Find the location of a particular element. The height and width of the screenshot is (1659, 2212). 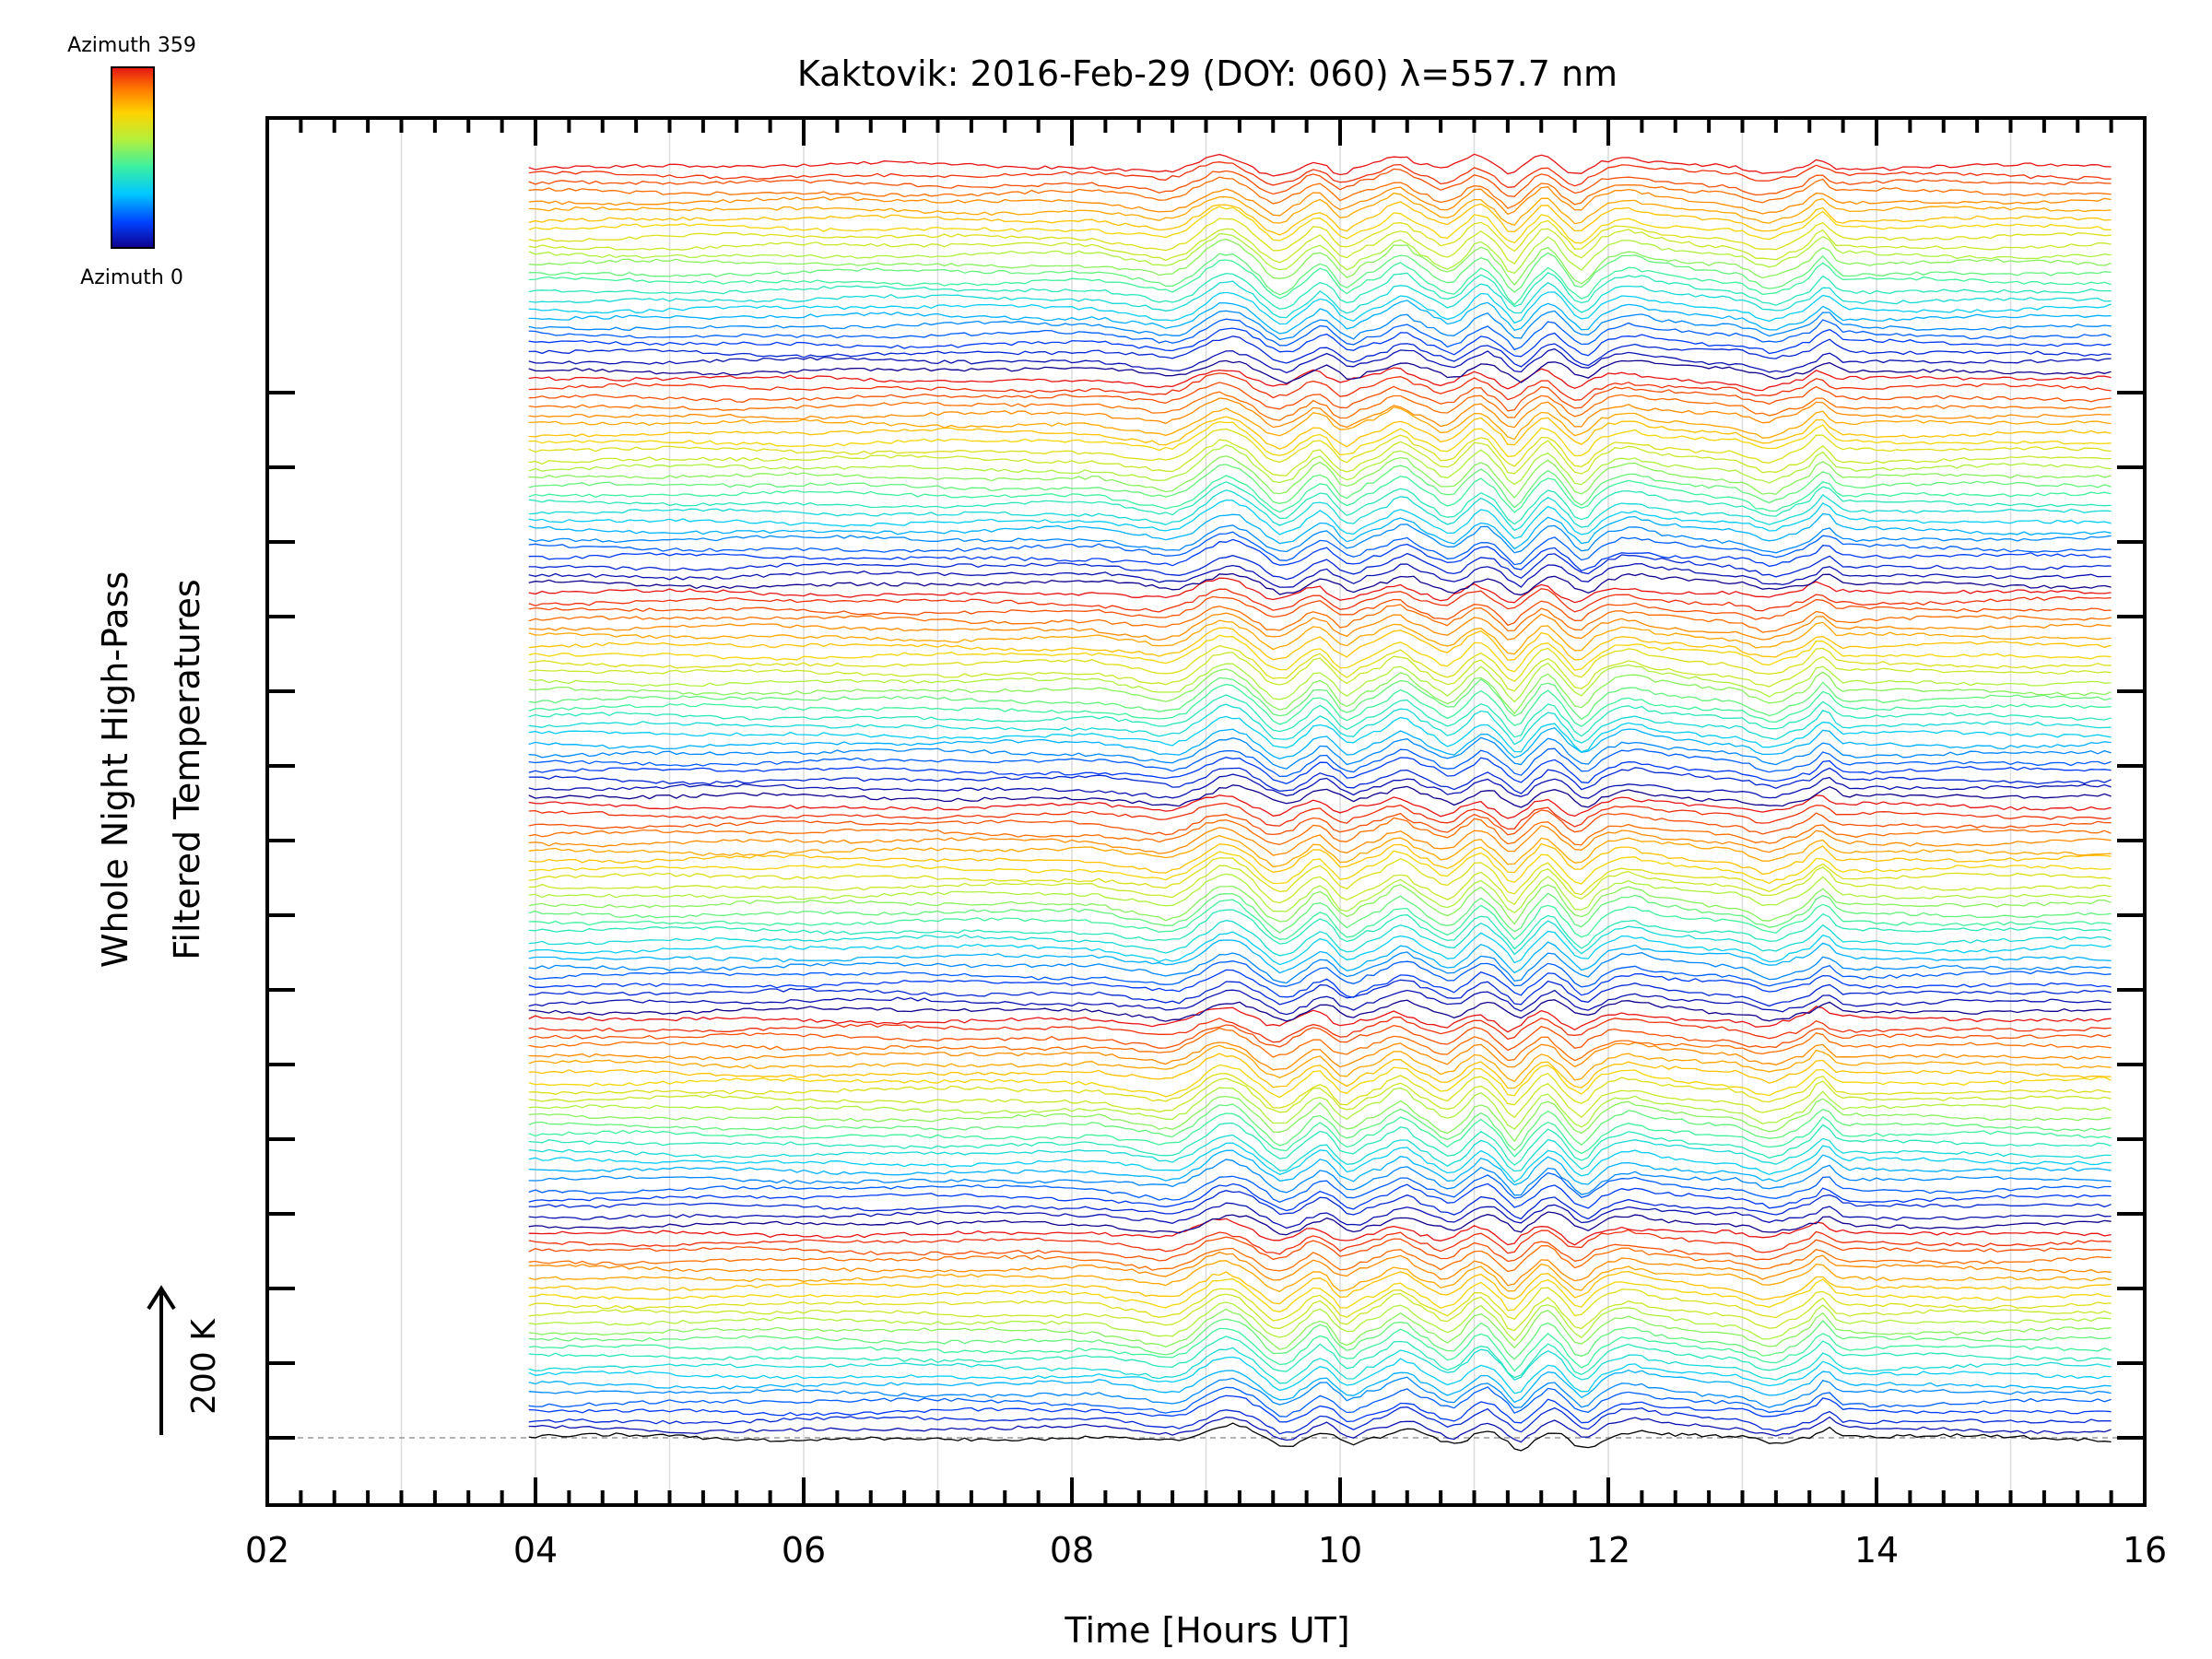

x-tick-label: 04 is located at coordinates (535, 1550).